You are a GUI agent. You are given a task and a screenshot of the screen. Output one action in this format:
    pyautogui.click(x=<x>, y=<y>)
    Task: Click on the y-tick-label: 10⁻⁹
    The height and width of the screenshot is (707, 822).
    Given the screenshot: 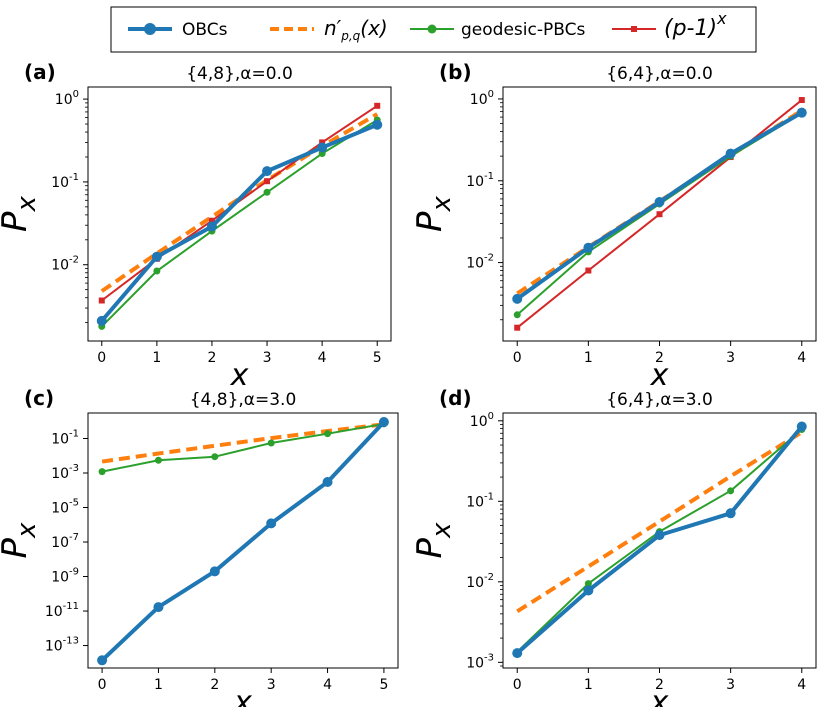 What is the action you would take?
    pyautogui.click(x=65, y=576)
    